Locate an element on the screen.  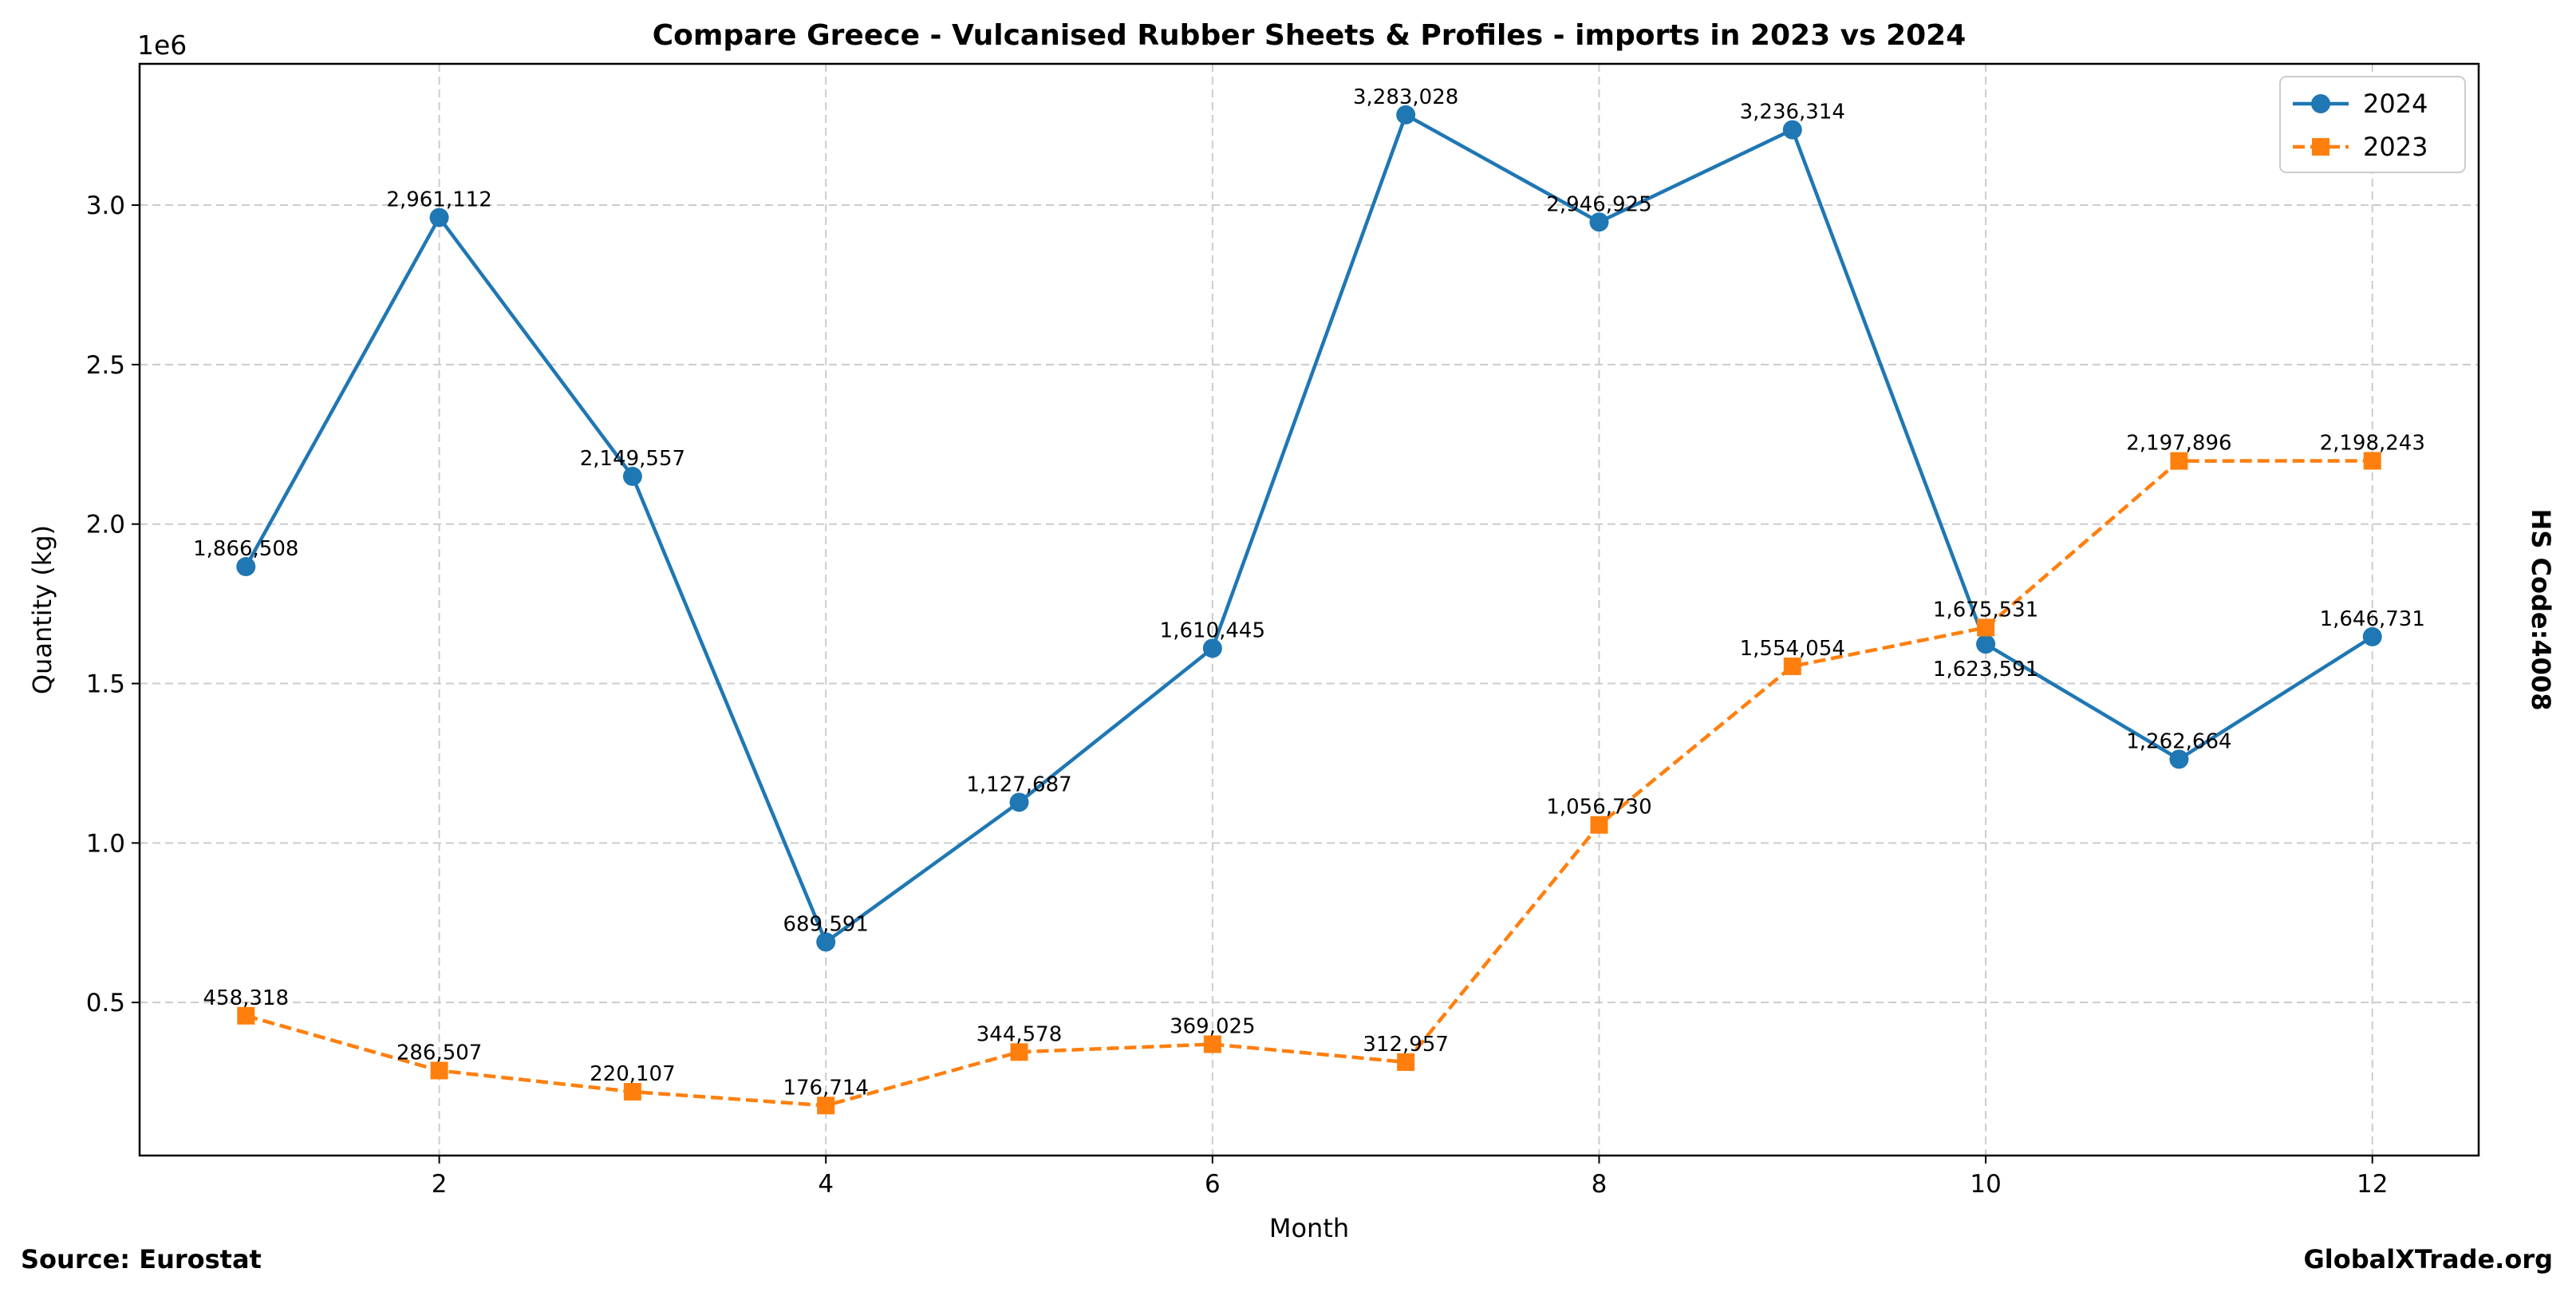
hs-code-label: HS Code:4008 is located at coordinates (2541, 610).